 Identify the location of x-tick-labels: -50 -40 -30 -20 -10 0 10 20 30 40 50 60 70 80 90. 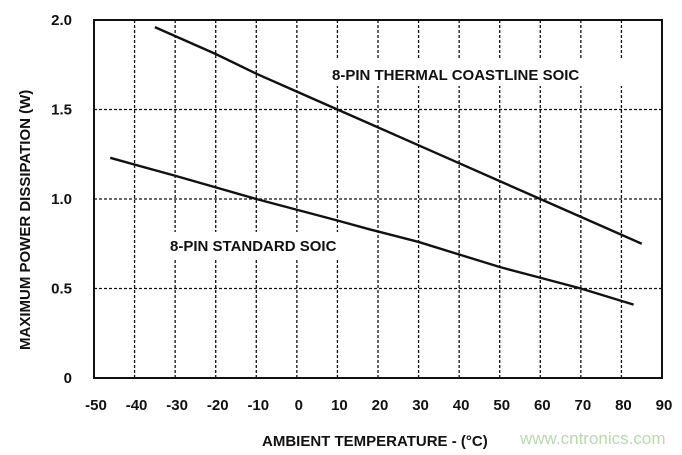
(378, 405).